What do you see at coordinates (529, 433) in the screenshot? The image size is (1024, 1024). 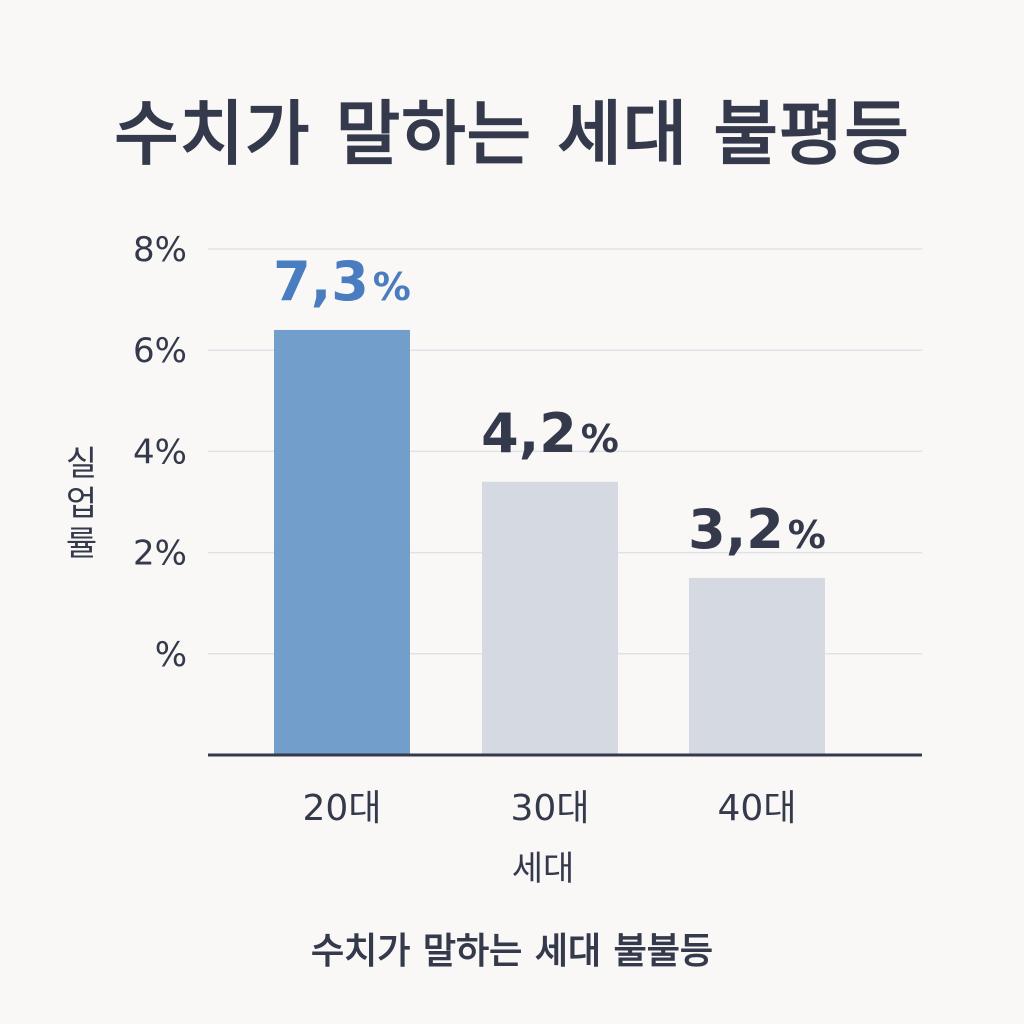 I see `value-label-number: 4,2` at bounding box center [529, 433].